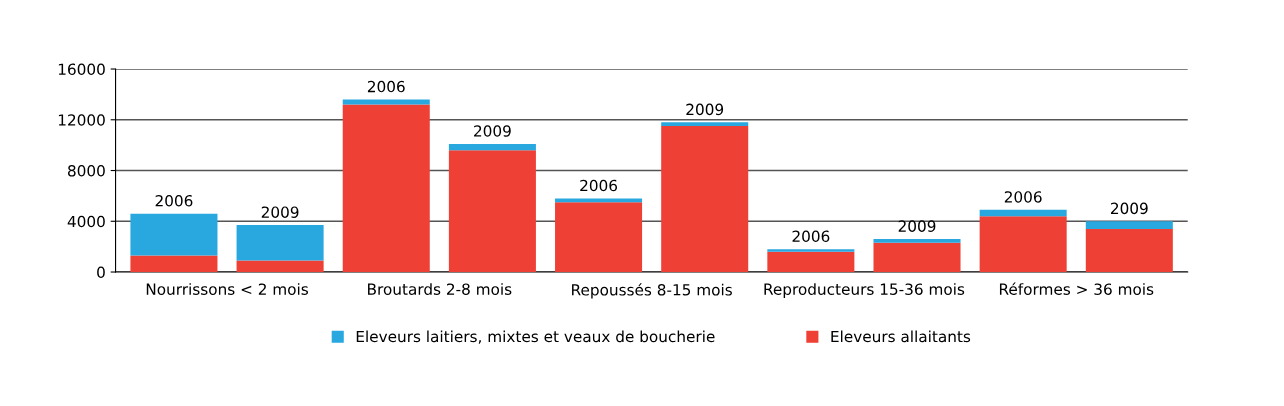  What do you see at coordinates (440, 289) in the screenshot?
I see `x-tick-label: Broutards 2-8 mois` at bounding box center [440, 289].